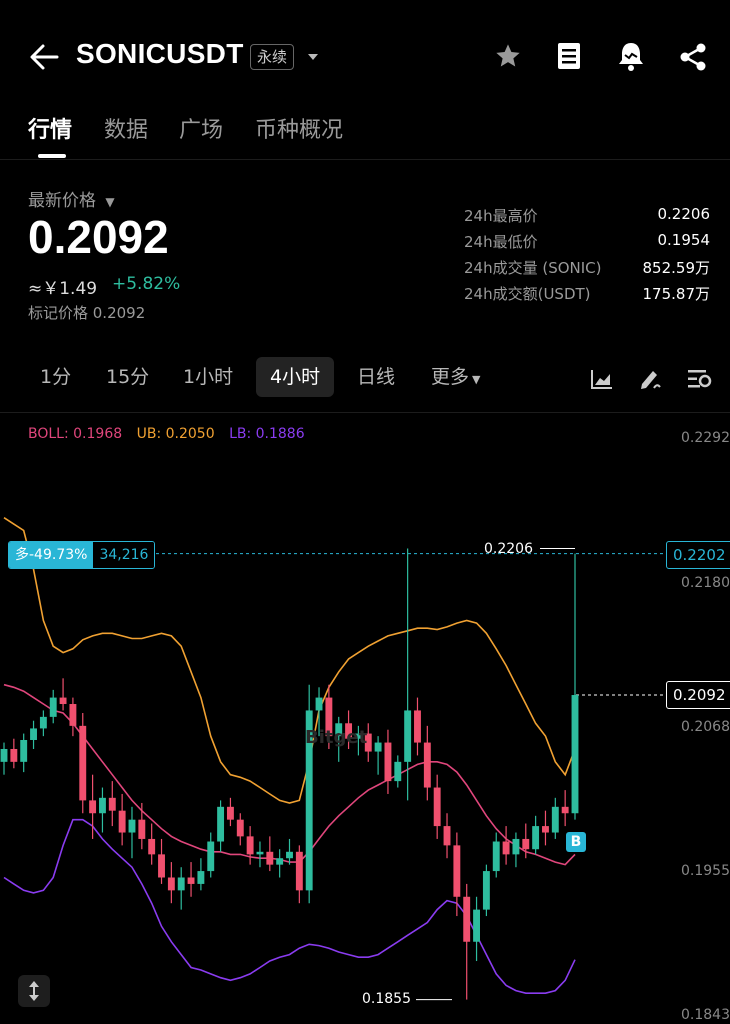 The height and width of the screenshot is (1024, 730). What do you see at coordinates (450, 377) in the screenshot?
I see `interval-more-label: 更多` at bounding box center [450, 377].